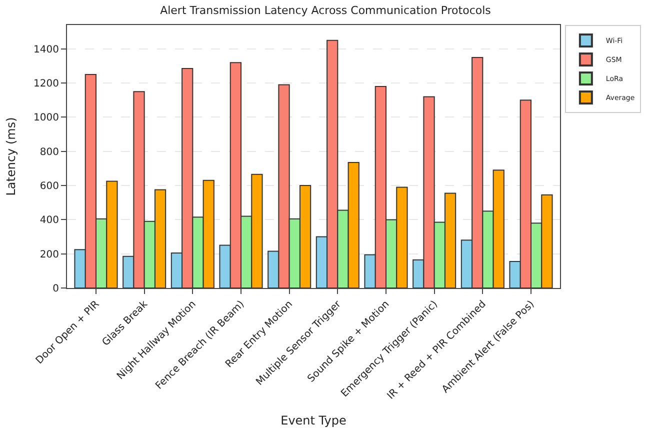  Describe the element at coordinates (55, 289) in the screenshot. I see `y-tick-label: 0` at that location.